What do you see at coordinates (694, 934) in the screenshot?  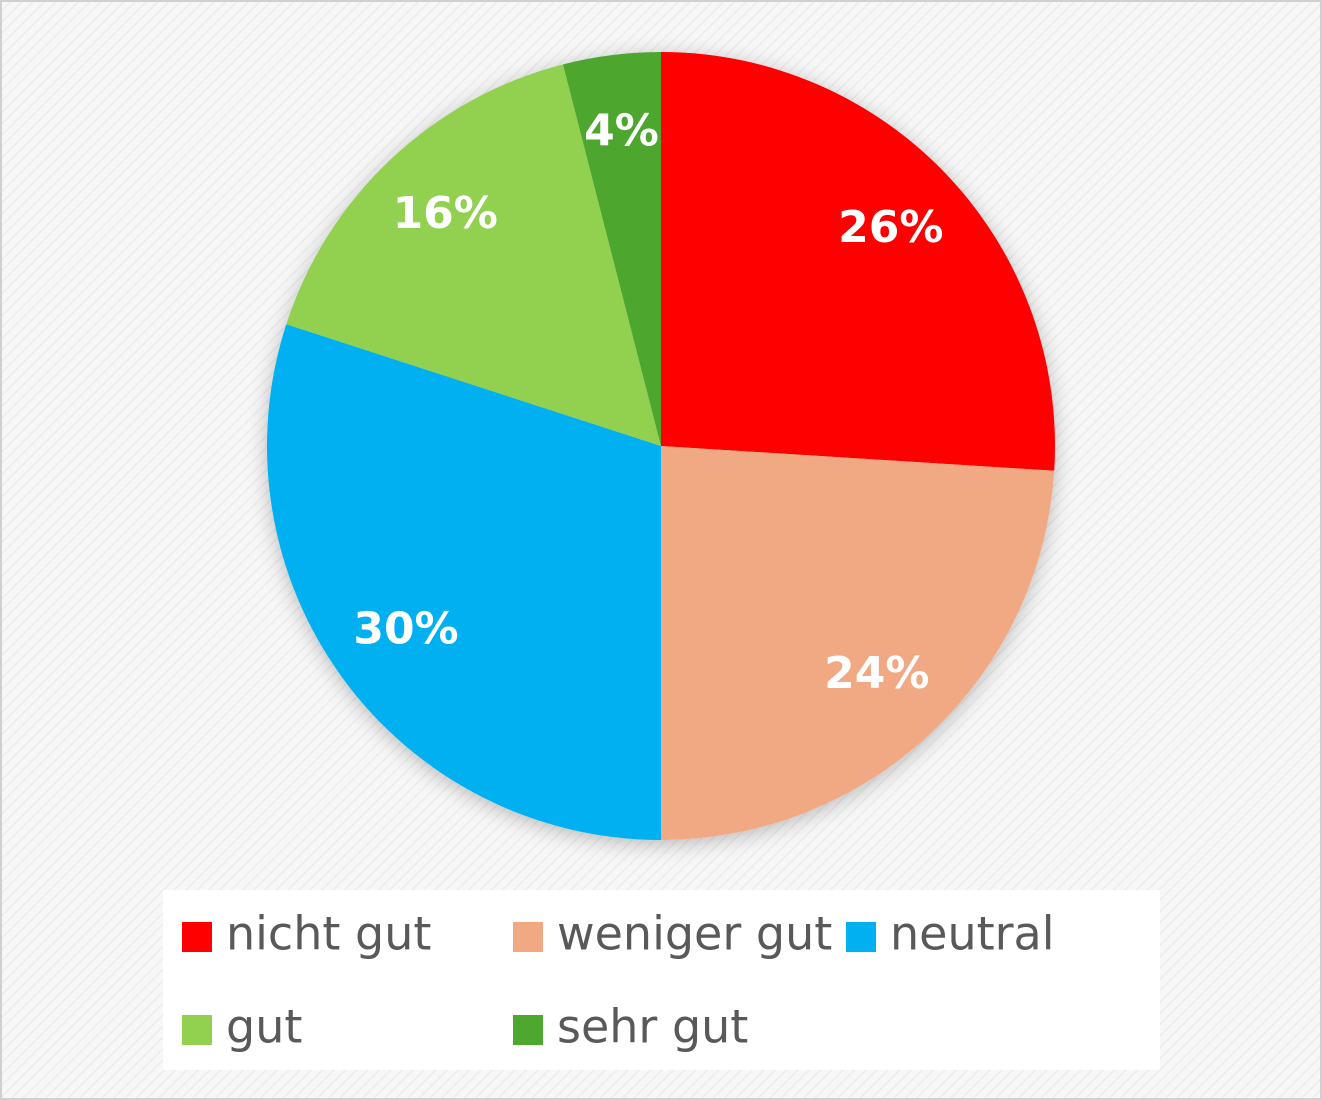 I see `legend-label: weniger gut` at bounding box center [694, 934].